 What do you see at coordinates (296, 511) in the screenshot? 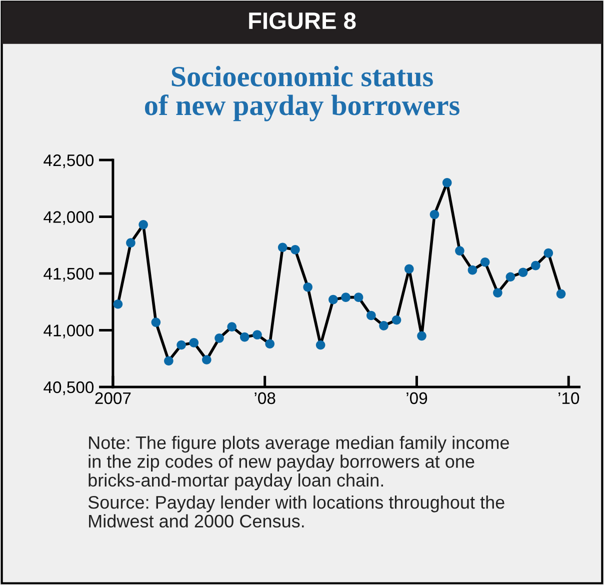
I see `source-note: Source: Payday lender with locations throughout the Midwest and 2000 Census.` at bounding box center [296, 511].